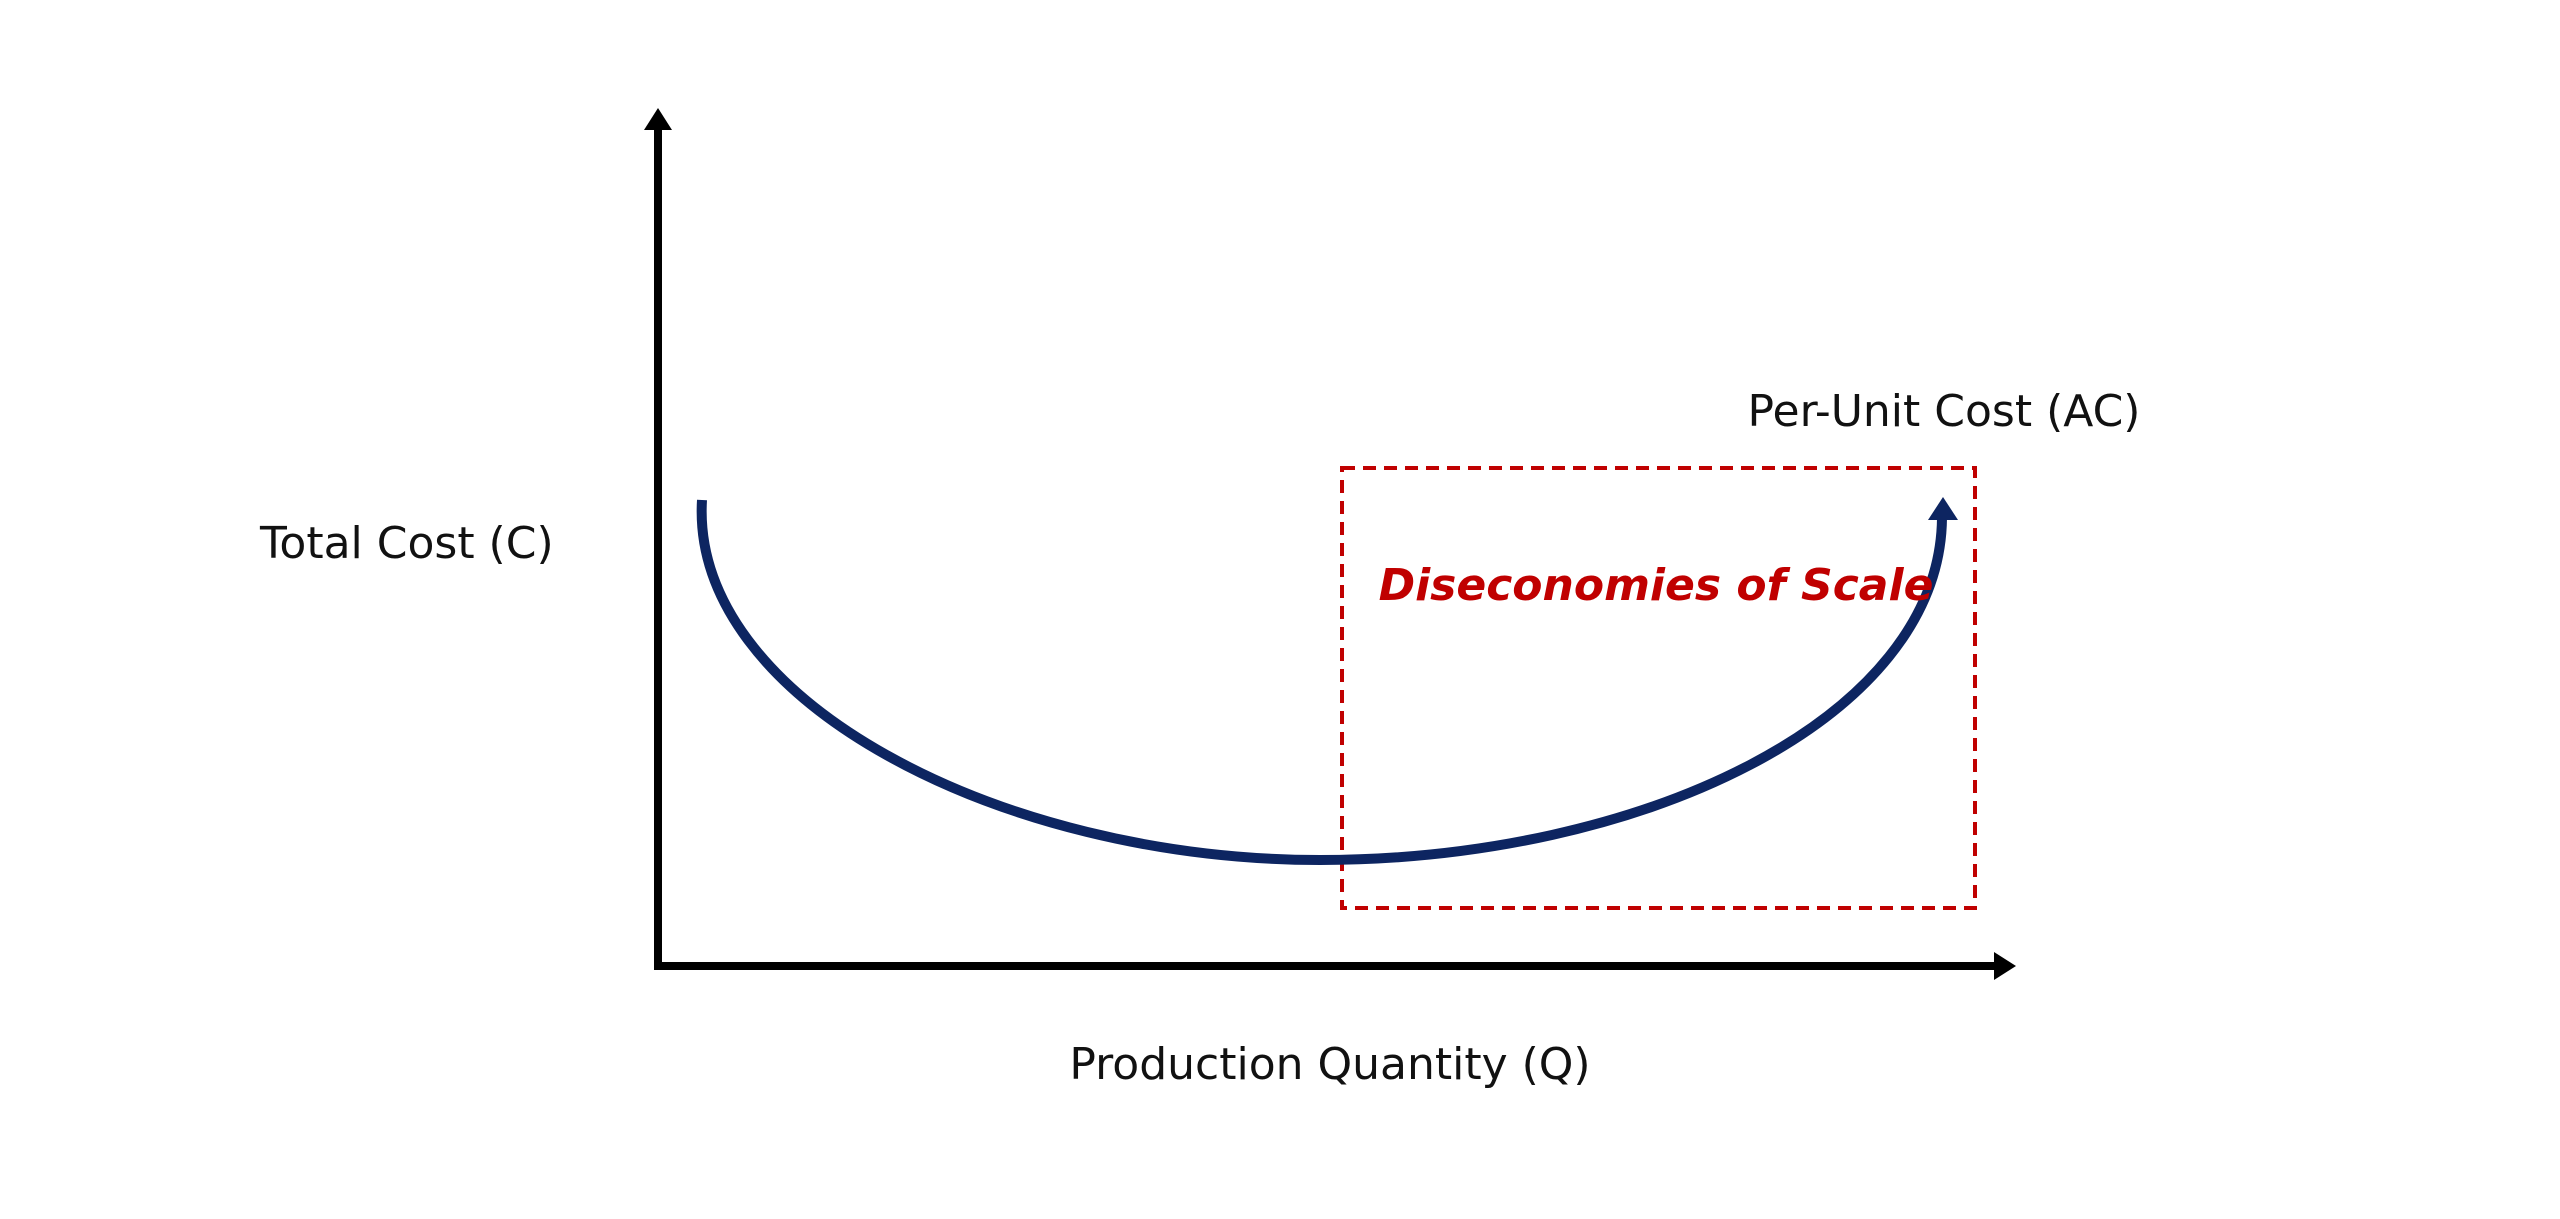 Image resolution: width=2560 pixels, height=1219 pixels. Describe the element at coordinates (658, 537) in the screenshot. I see `y-axis` at that location.